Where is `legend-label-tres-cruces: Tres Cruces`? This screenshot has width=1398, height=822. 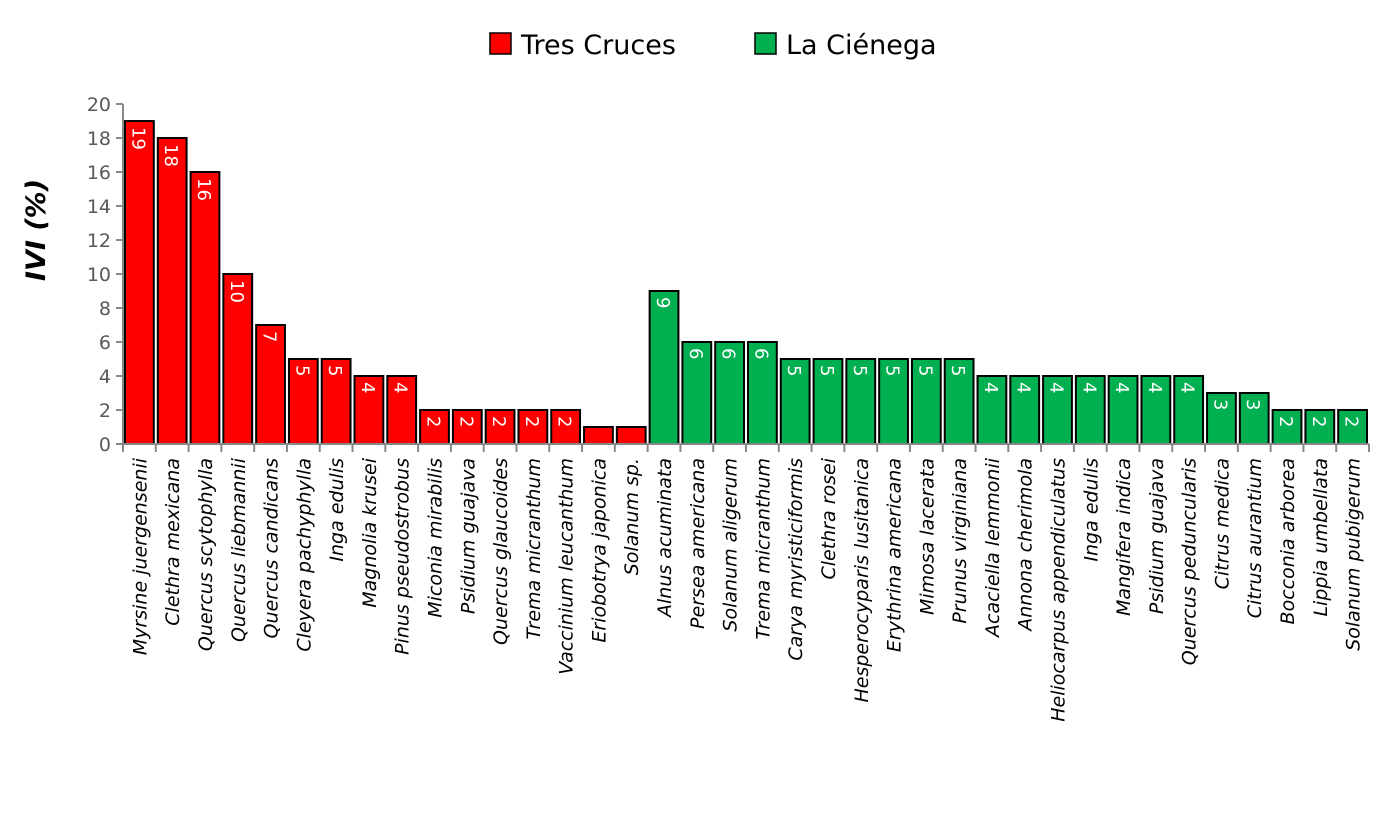 legend-label-tres-cruces: Tres Cruces is located at coordinates (598, 45).